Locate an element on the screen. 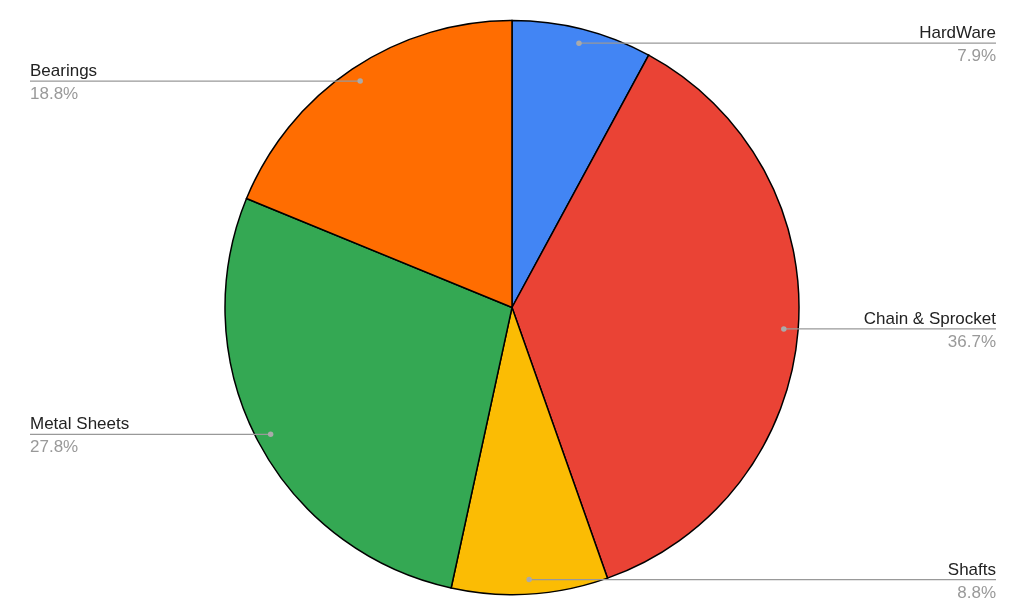 This screenshot has height=615, width=1024. data-label: 27.8% is located at coordinates (54, 447).